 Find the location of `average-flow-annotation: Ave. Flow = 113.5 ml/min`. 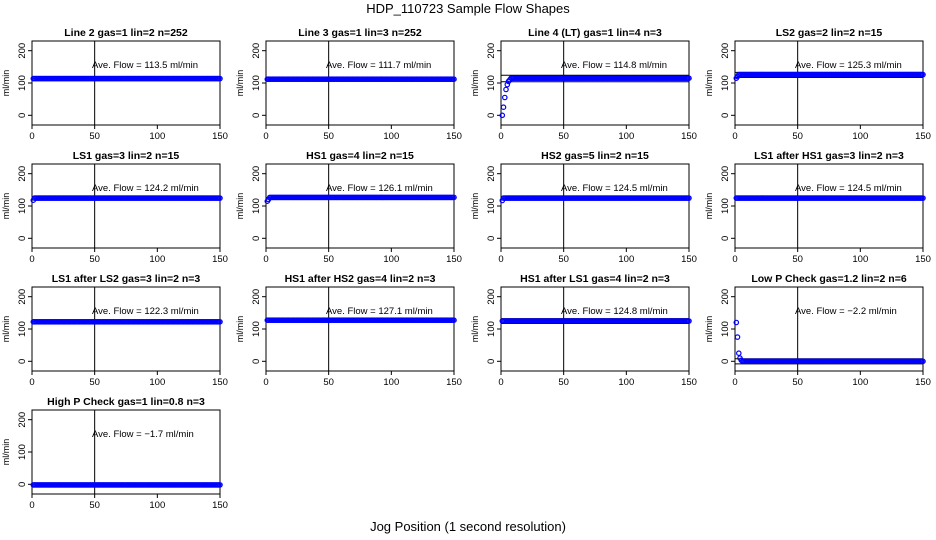

average-flow-annotation: Ave. Flow = 113.5 ml/min is located at coordinates (145, 65).